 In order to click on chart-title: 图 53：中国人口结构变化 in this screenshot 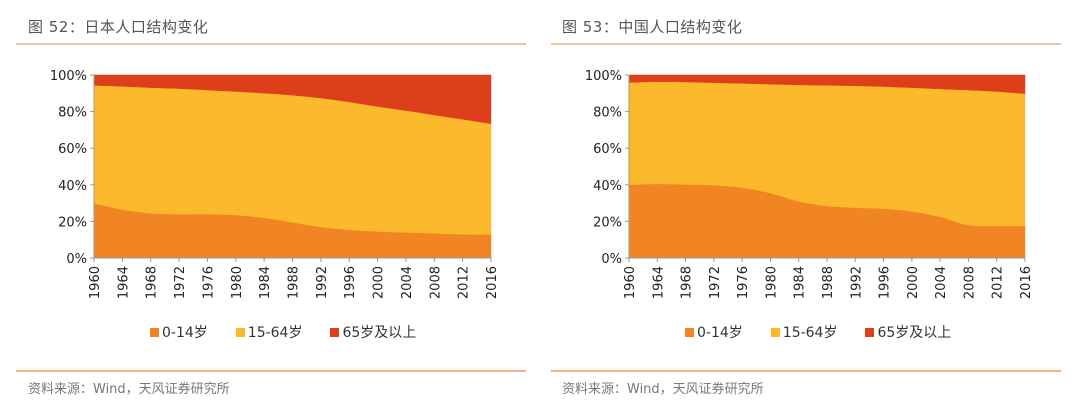, I will do `click(652, 27)`.